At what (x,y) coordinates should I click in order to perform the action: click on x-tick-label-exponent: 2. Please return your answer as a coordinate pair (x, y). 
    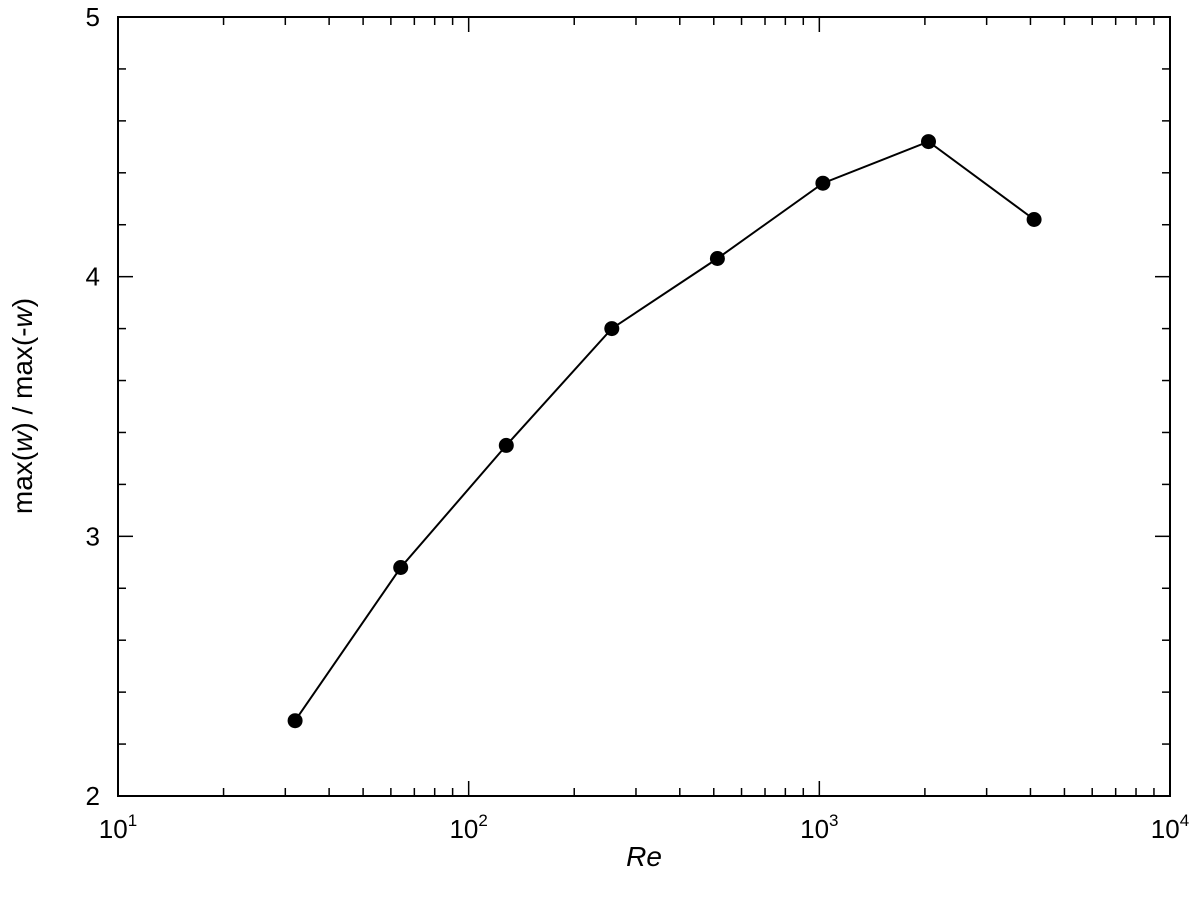
    Looking at the image, I should click on (482, 820).